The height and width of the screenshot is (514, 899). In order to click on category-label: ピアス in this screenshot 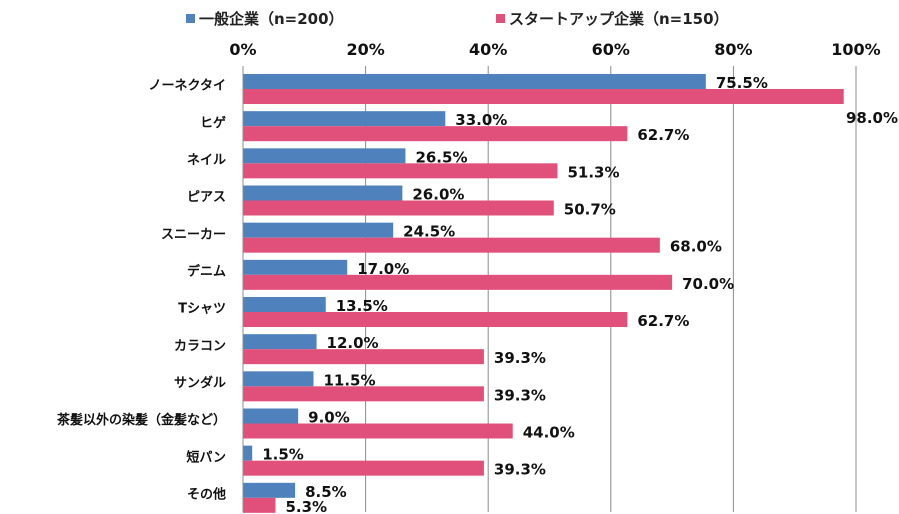, I will do `click(206, 197)`.